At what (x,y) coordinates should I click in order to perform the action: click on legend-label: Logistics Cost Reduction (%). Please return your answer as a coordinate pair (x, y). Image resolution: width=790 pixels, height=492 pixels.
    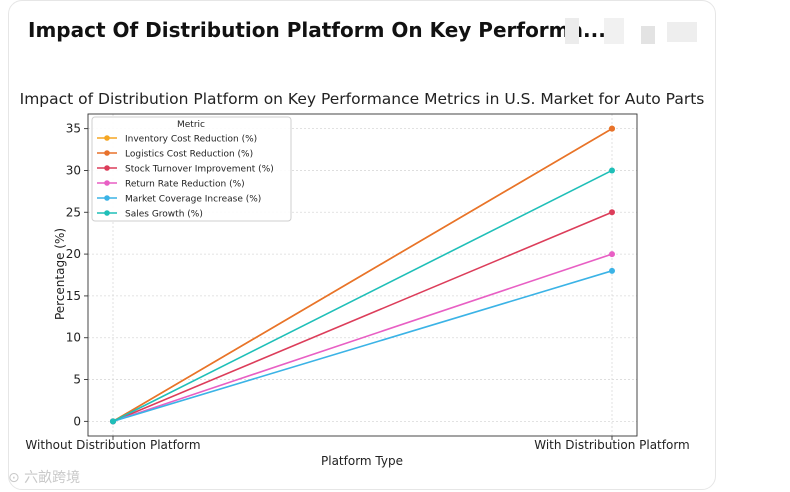
    Looking at the image, I should click on (189, 155).